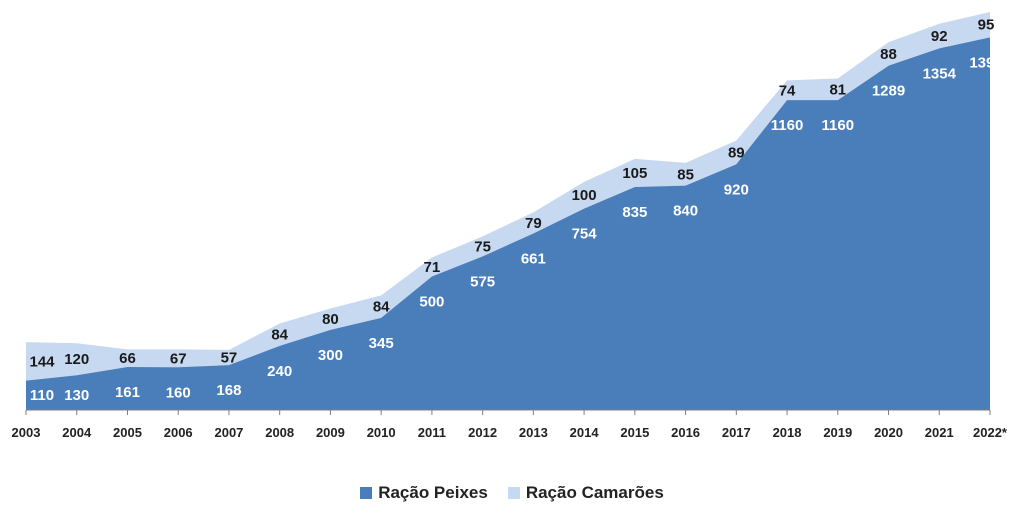 The height and width of the screenshot is (514, 1024). Describe the element at coordinates (888, 91) in the screenshot. I see `data-label-peixes: 1289` at that location.